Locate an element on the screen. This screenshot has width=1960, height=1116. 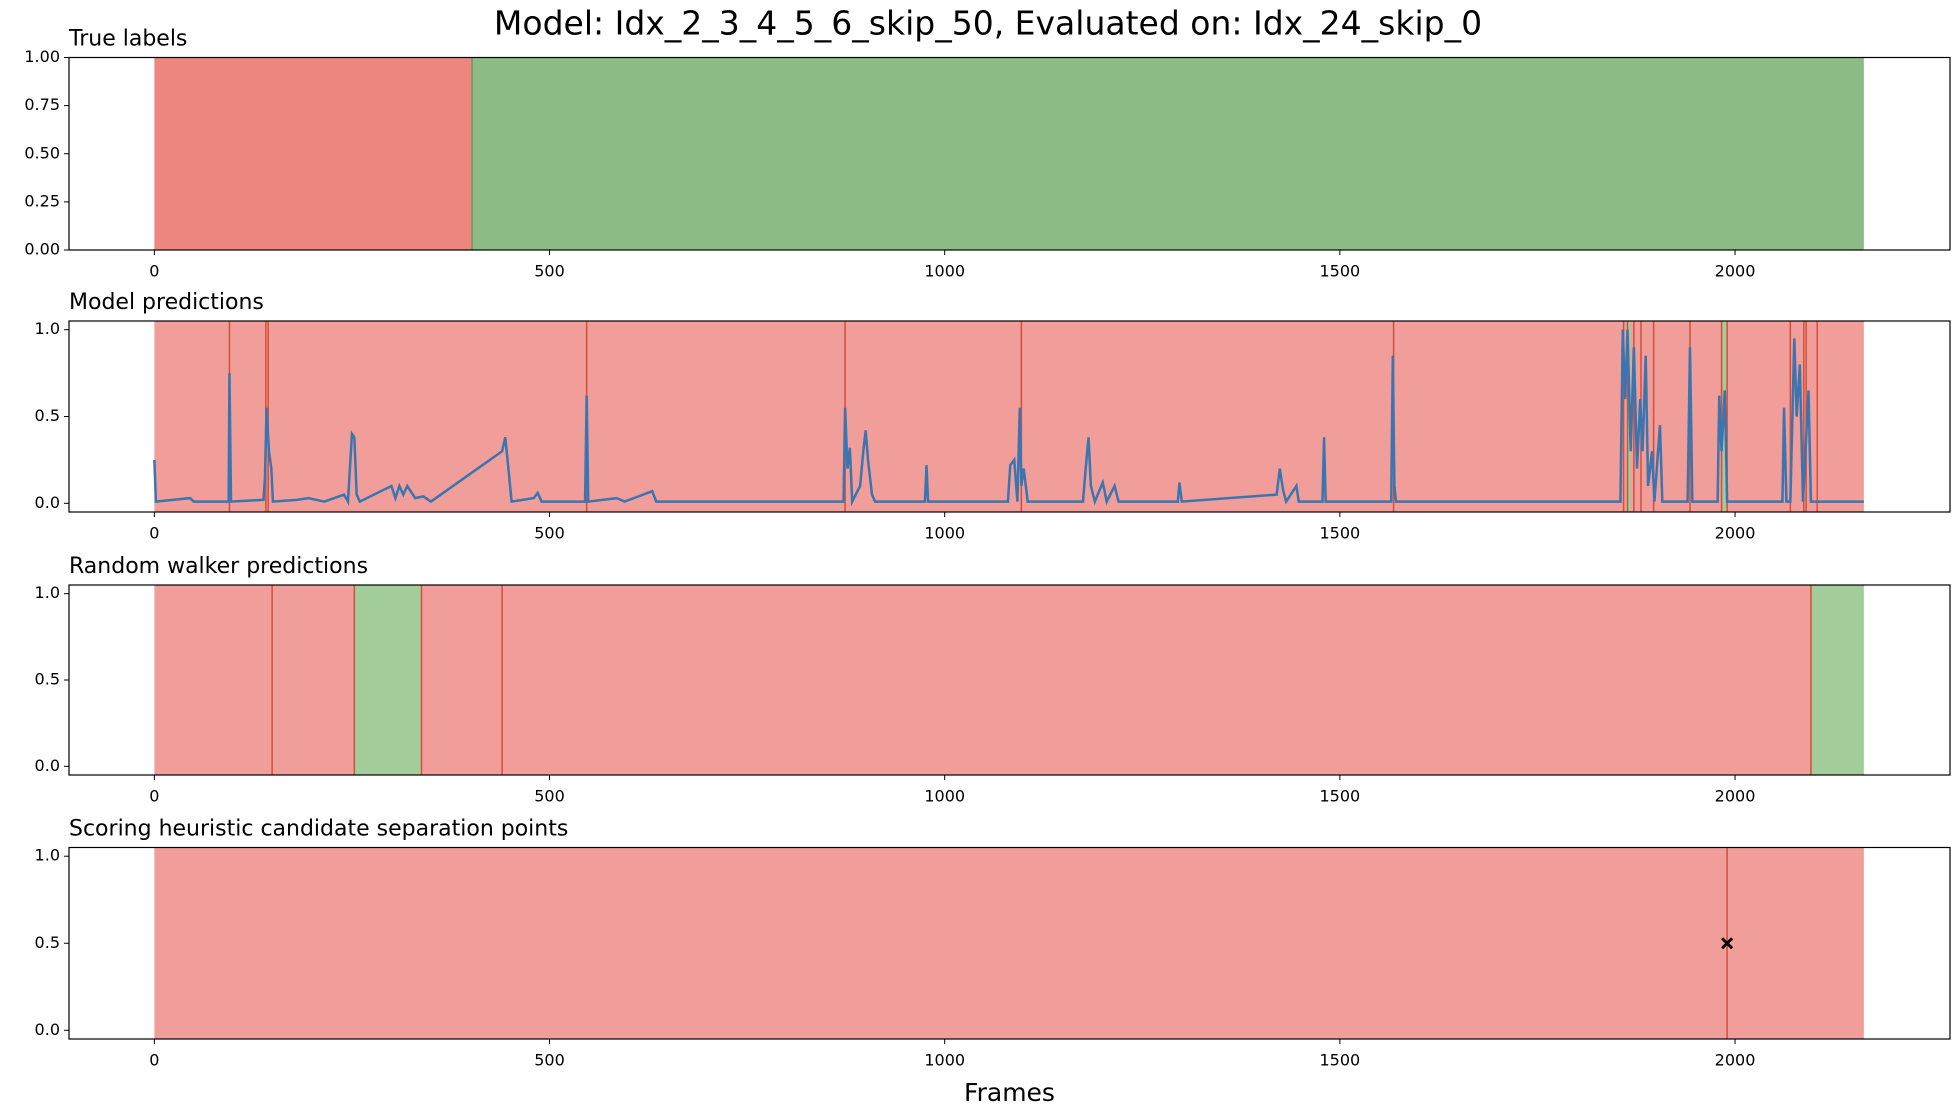
y-tick-label: 0.00 is located at coordinates (42, 249).